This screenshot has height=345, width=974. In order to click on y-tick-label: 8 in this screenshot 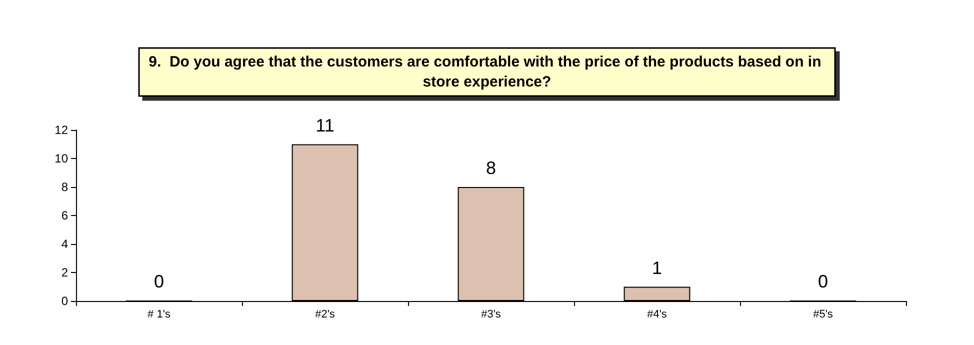, I will do `click(64, 187)`.